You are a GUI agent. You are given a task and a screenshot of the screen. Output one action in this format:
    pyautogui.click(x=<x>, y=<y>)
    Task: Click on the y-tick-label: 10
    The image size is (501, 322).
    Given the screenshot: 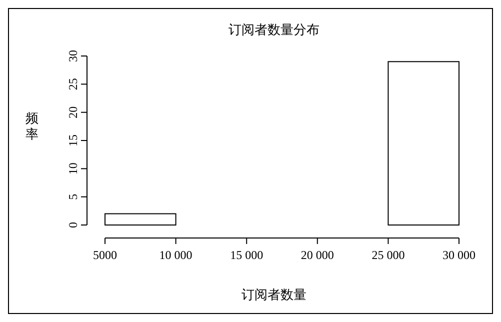 What is the action you would take?
    pyautogui.click(x=73, y=168)
    